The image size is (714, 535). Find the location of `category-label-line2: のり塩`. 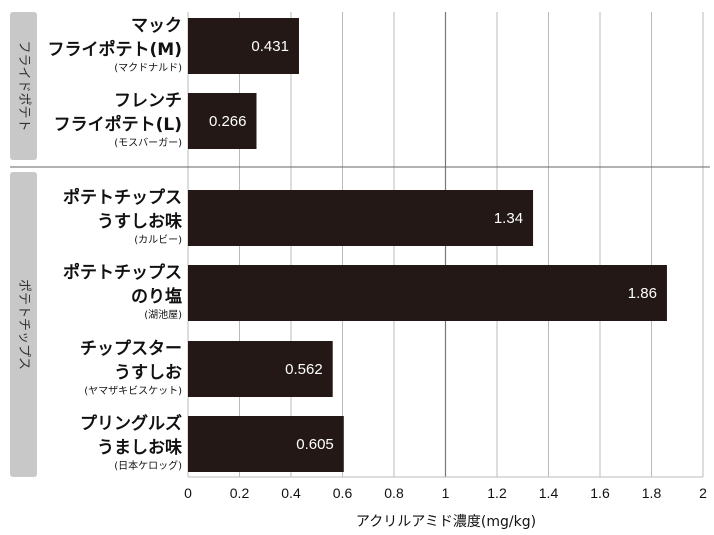

category-label-line2: のり塩 is located at coordinates (156, 296).